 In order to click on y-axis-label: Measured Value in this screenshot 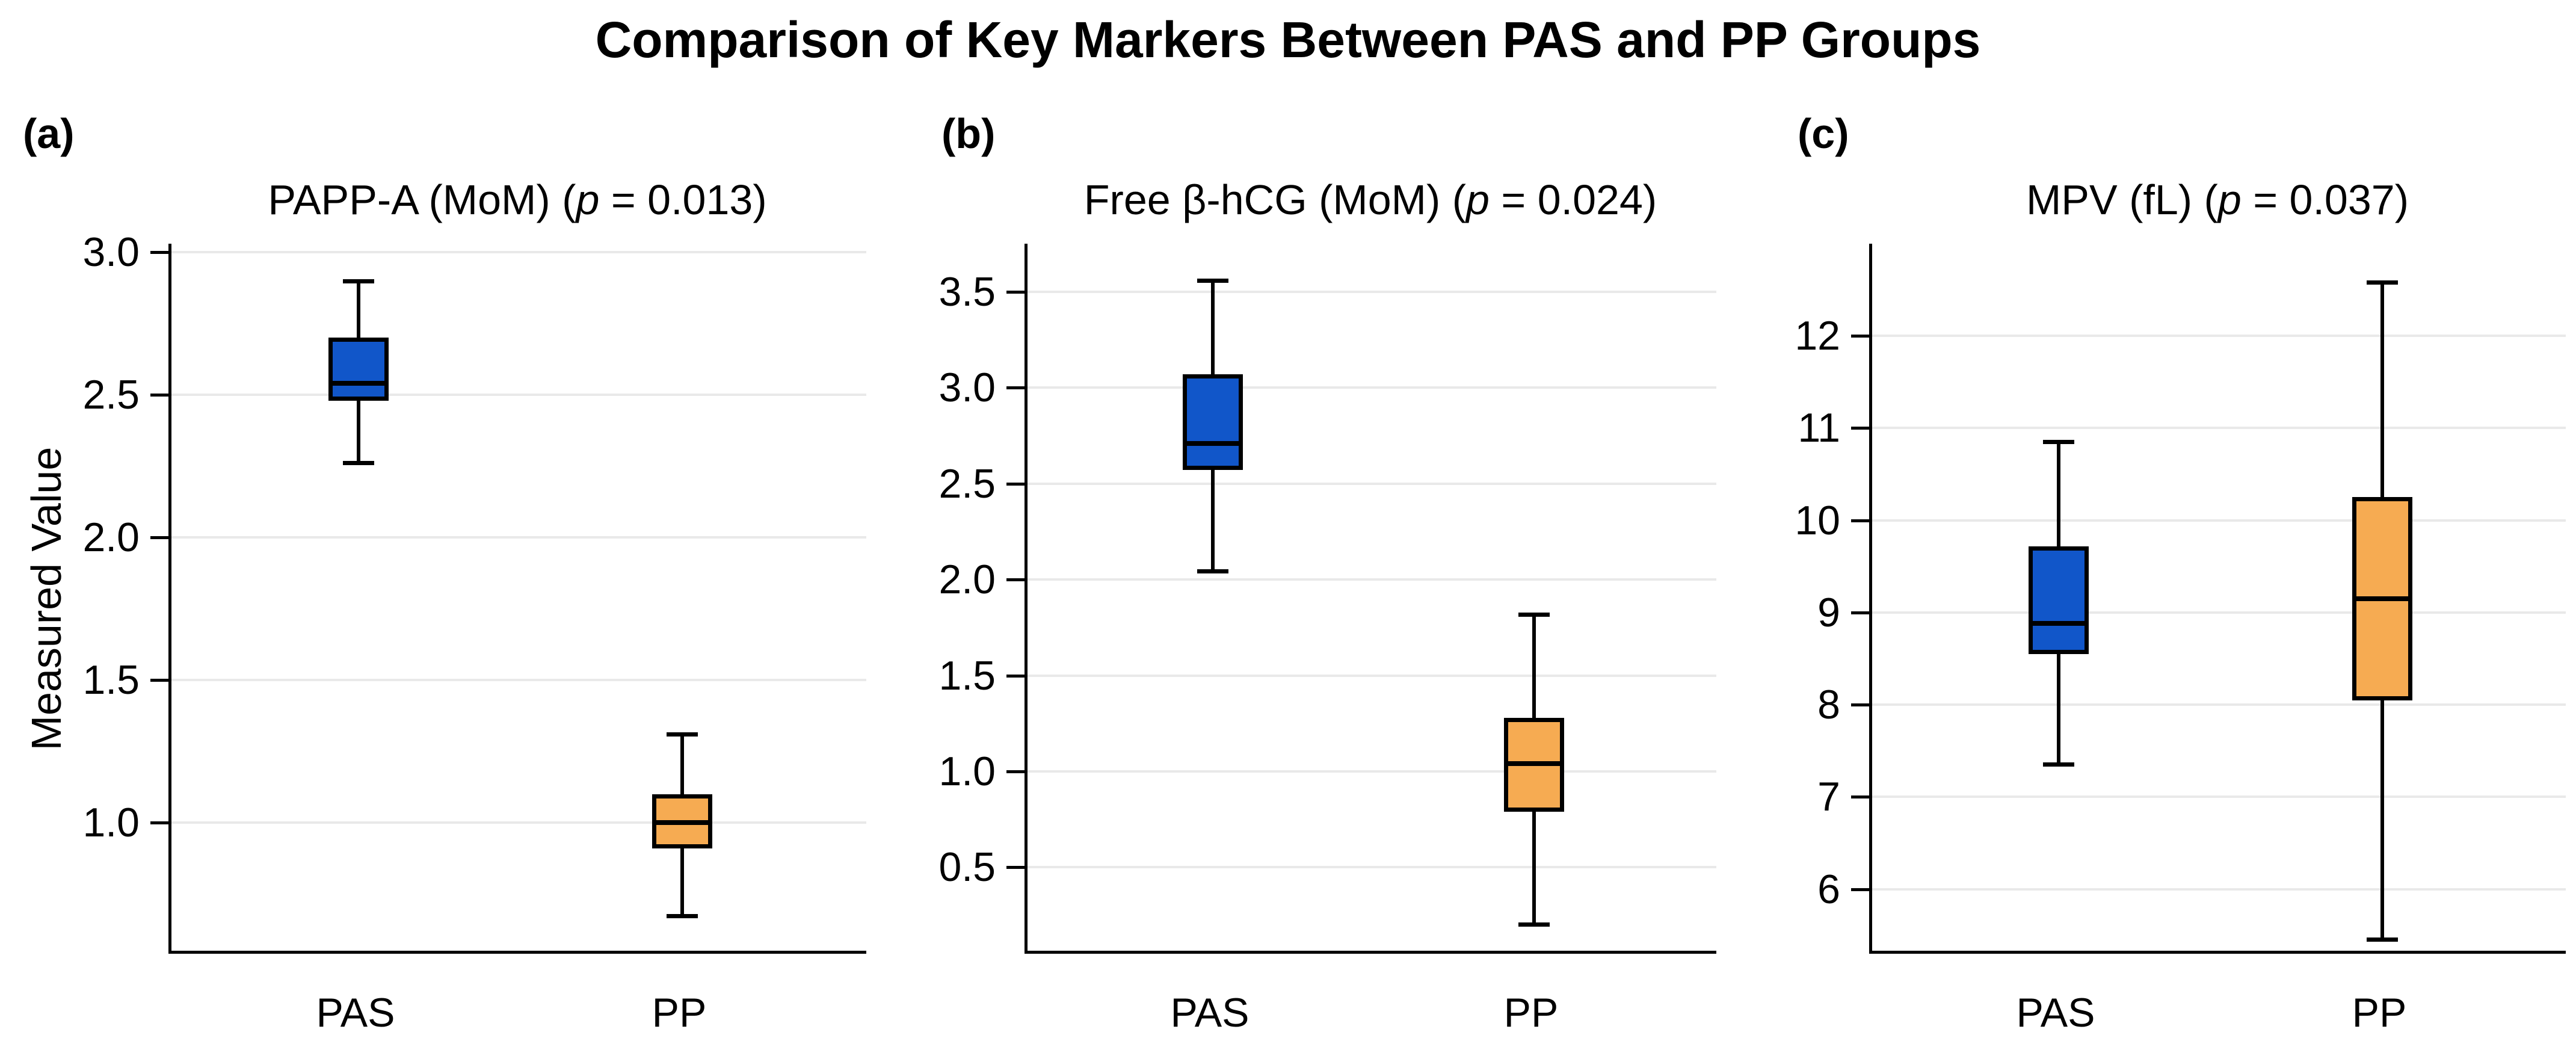, I will do `click(46, 598)`.